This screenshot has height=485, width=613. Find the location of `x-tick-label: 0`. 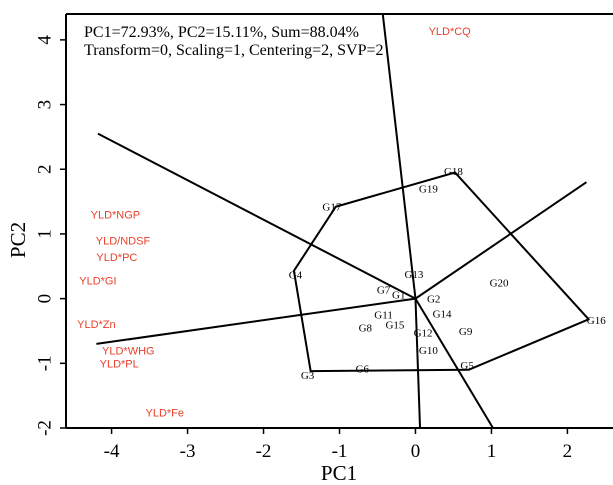

x-tick-label: 0 is located at coordinates (416, 451).